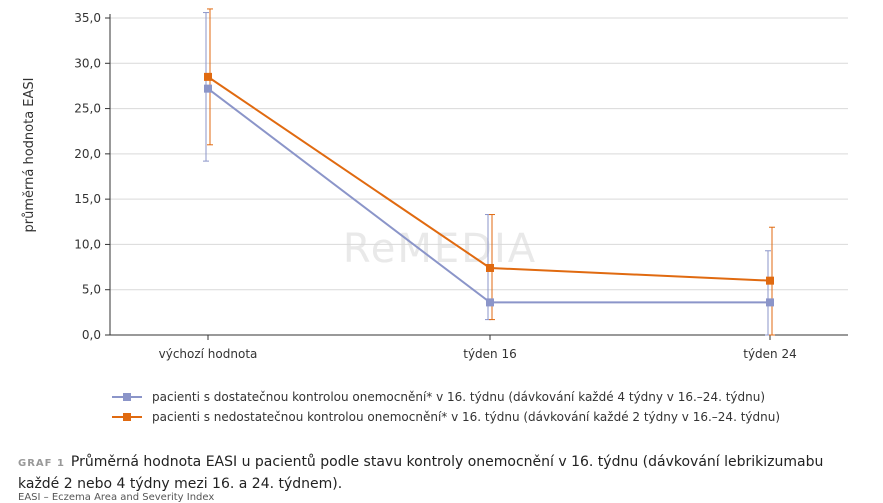 The height and width of the screenshot is (503, 883). What do you see at coordinates (29, 155) in the screenshot?
I see `y-axis-label: průměrná hodnota EASI` at bounding box center [29, 155].